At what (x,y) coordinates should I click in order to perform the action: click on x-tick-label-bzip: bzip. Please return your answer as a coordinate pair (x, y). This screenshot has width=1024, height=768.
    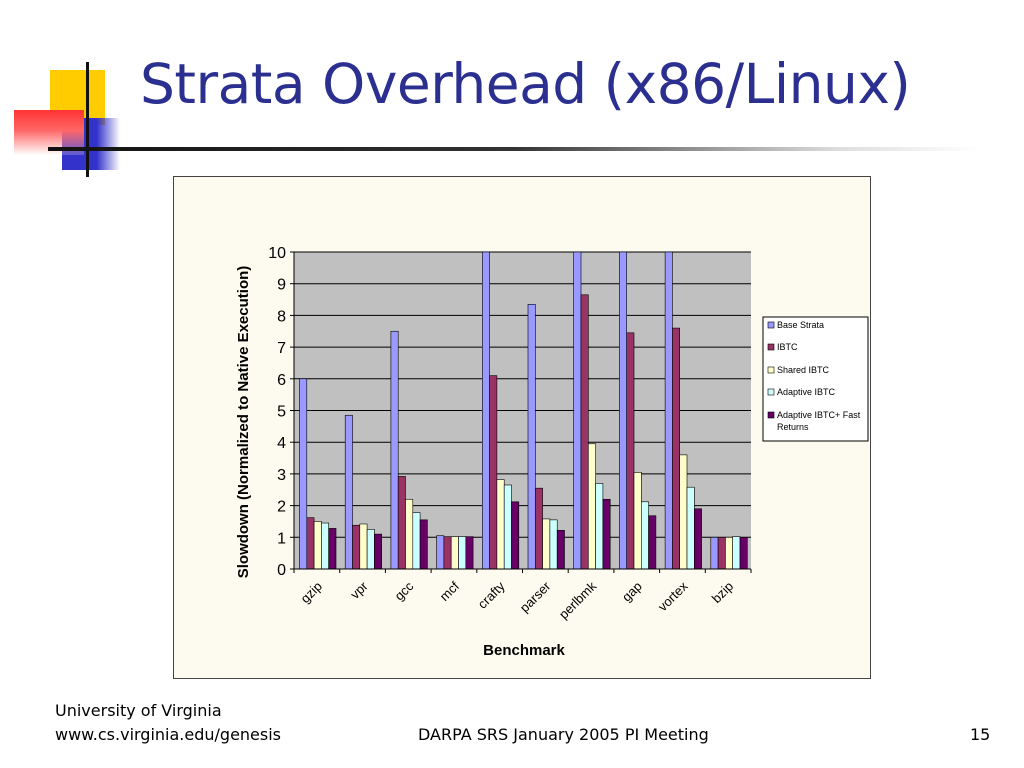
    Looking at the image, I should click on (722, 592).